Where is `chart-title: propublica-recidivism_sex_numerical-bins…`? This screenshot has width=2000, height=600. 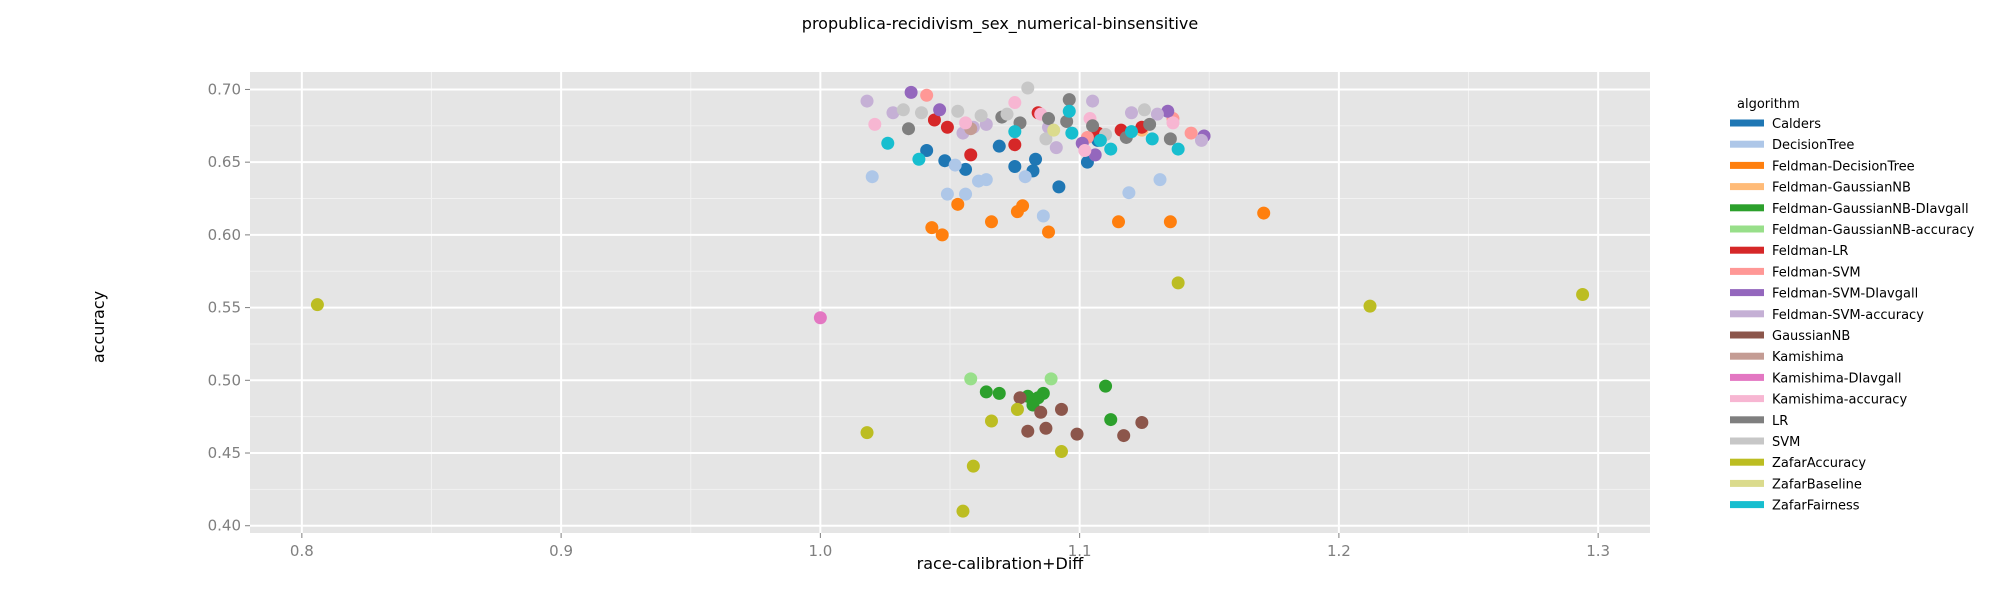
chart-title: propublica-recidivism_sex_numerical-bins… is located at coordinates (1000, 24).